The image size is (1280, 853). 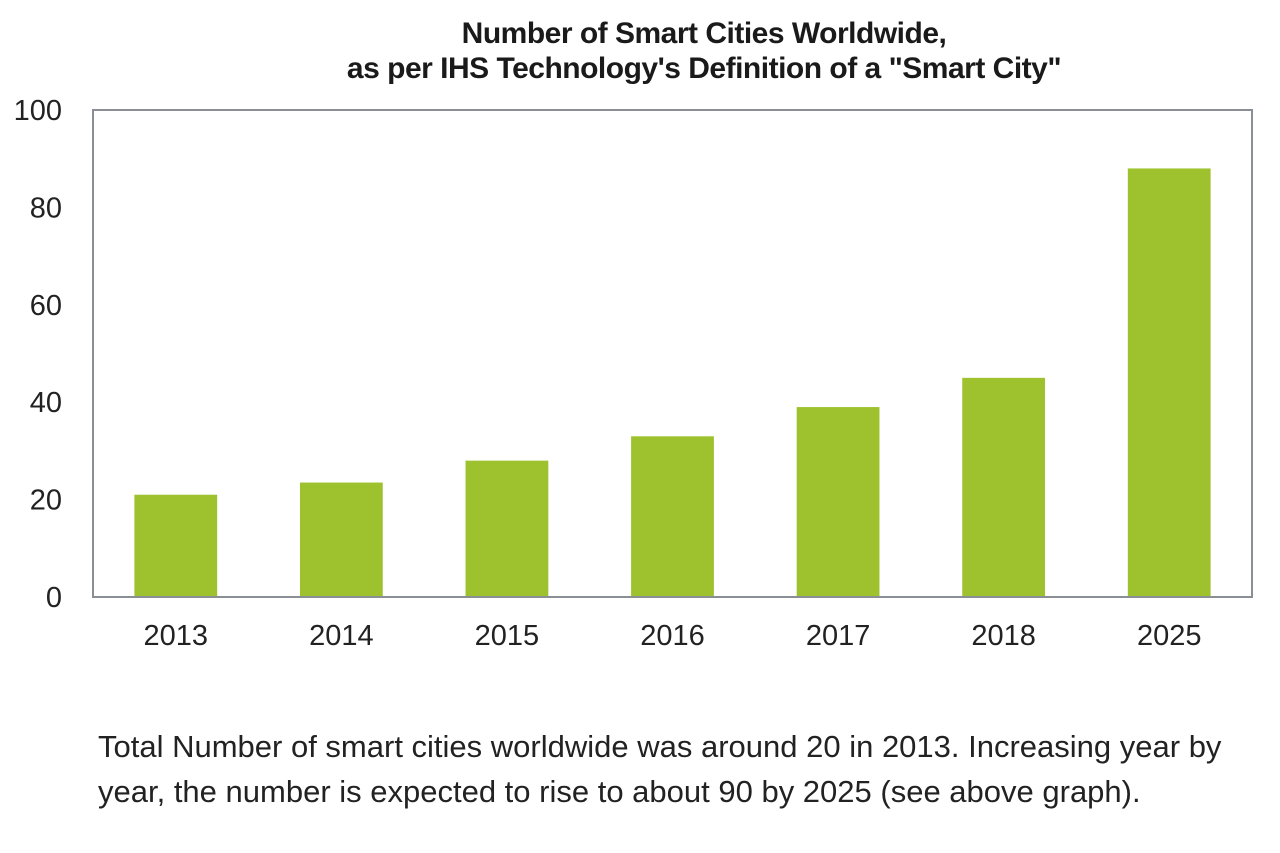 What do you see at coordinates (704, 33) in the screenshot?
I see `chart-title: Number of Smart Cities Worldwide,` at bounding box center [704, 33].